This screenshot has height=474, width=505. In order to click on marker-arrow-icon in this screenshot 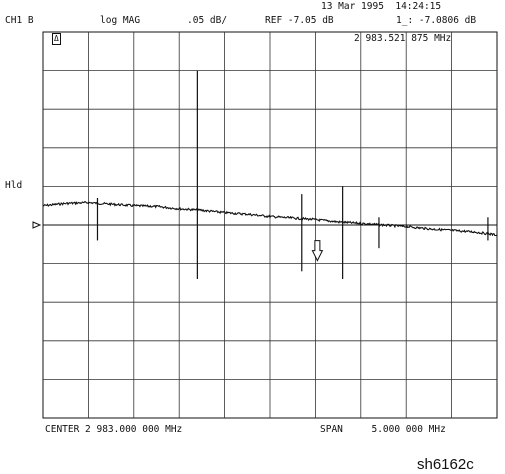, I will do `click(317, 251)`.